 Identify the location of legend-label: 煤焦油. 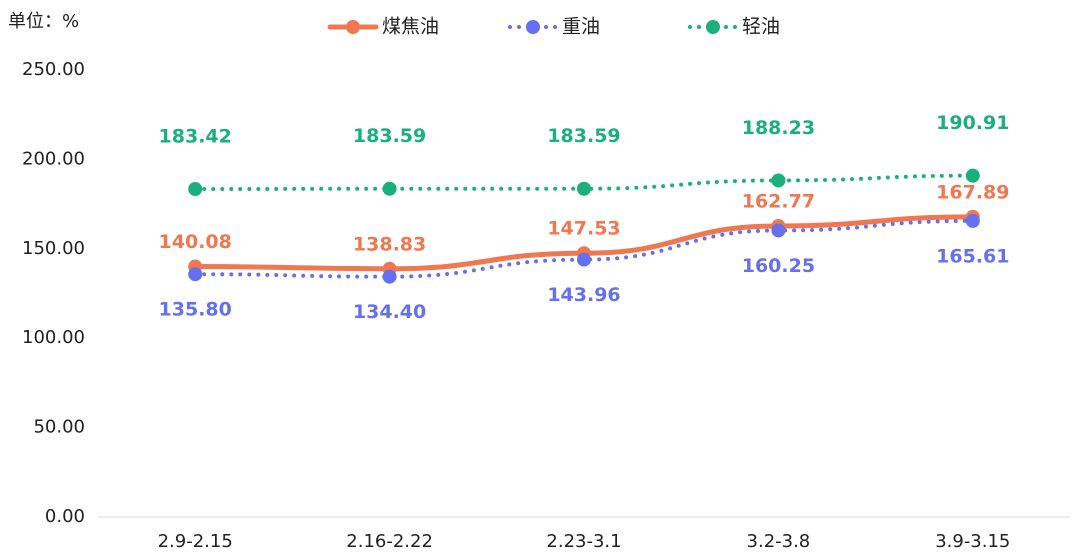
(410, 27).